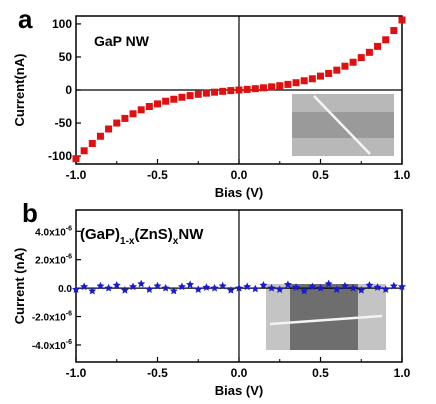 This screenshot has height=404, width=436. I want to click on panel-letter: b, so click(30, 213).